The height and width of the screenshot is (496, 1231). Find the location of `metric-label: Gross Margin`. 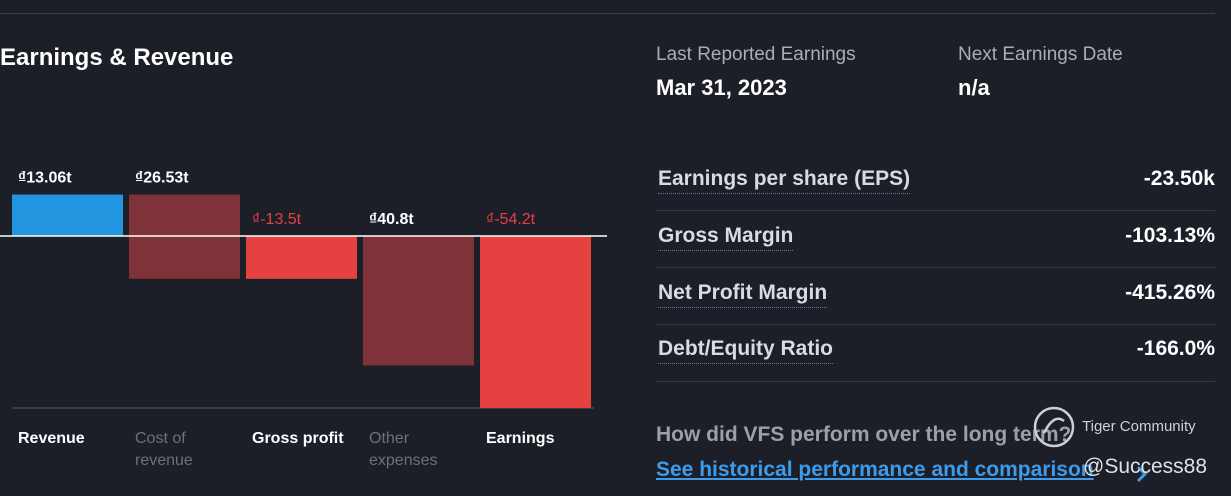

metric-label: Gross Margin is located at coordinates (726, 237).